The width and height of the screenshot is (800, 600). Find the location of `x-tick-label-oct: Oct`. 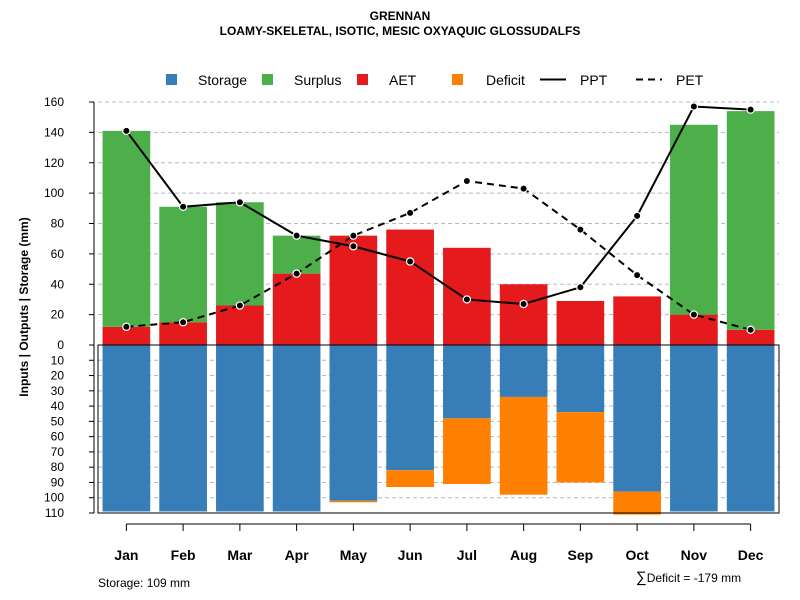

x-tick-label-oct: Oct is located at coordinates (637, 555).